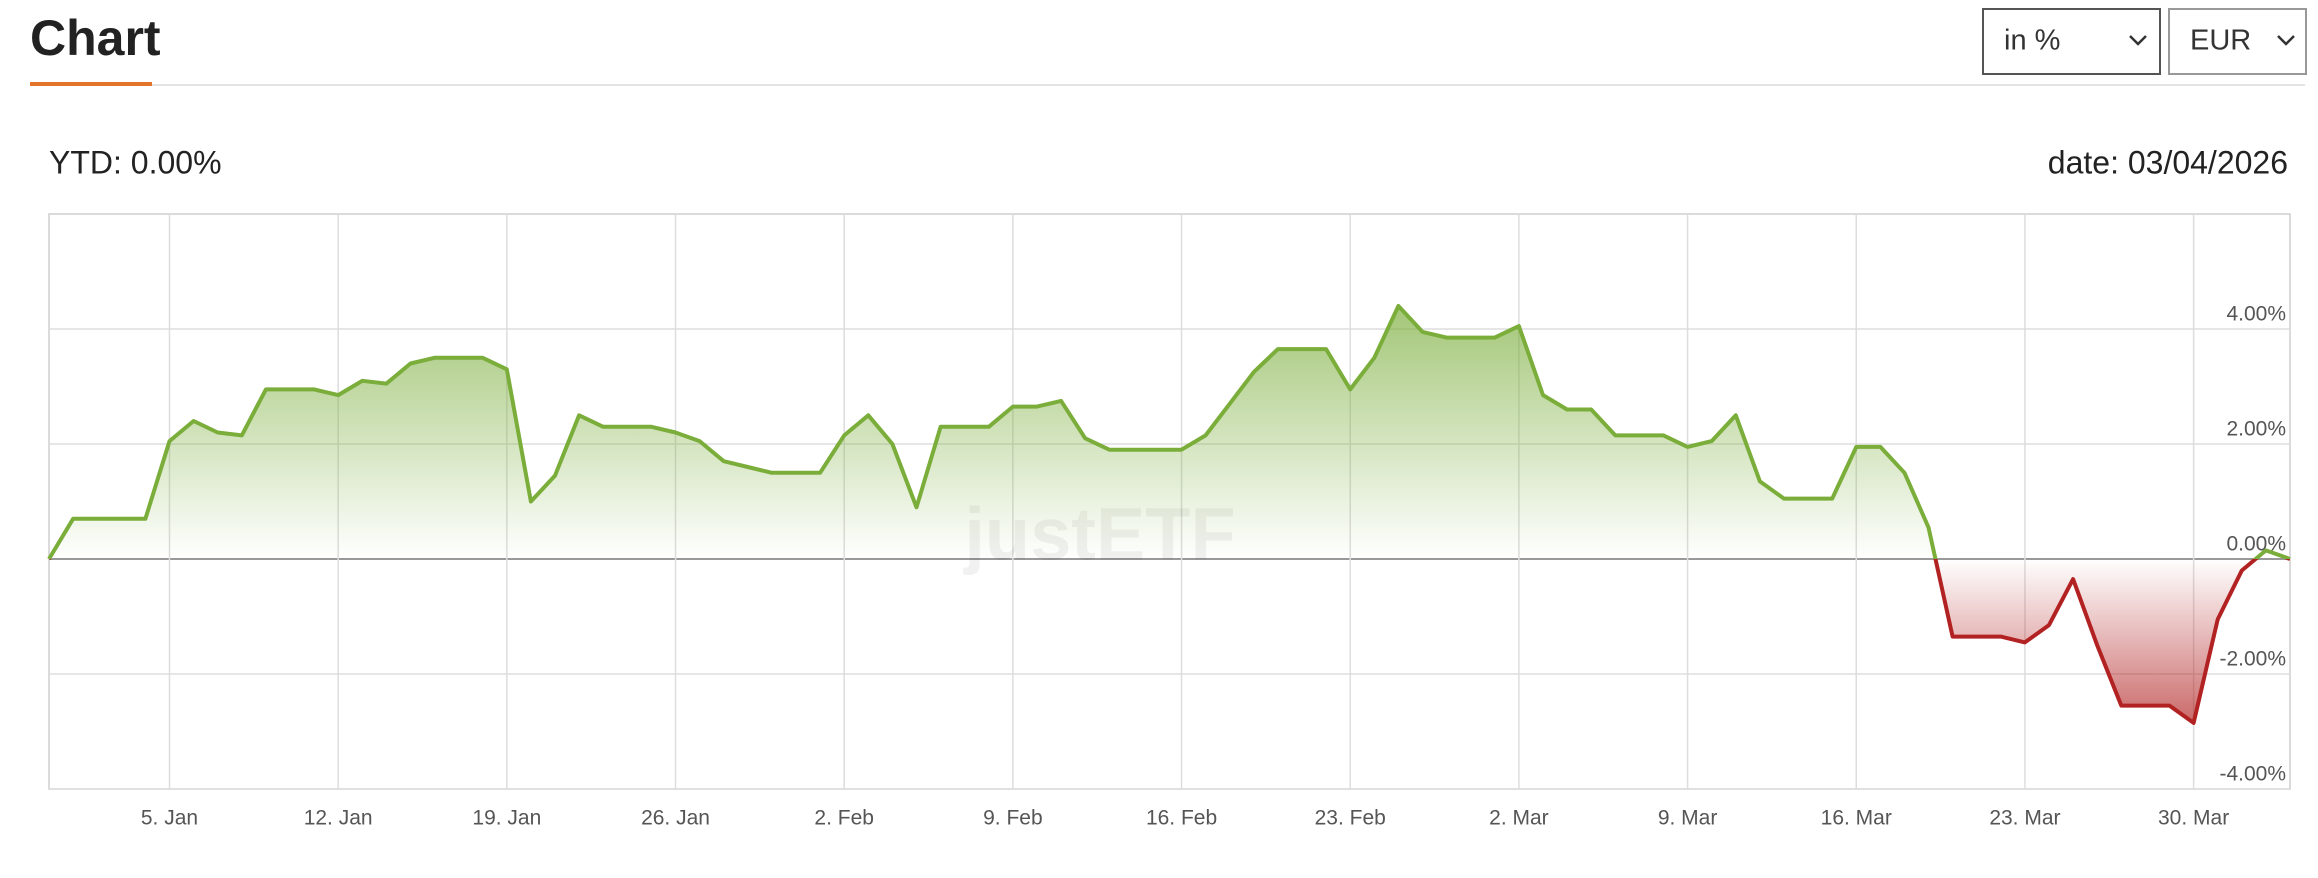 Image resolution: width=2318 pixels, height=878 pixels. What do you see at coordinates (2256, 429) in the screenshot?
I see `y-tick-label: 2.00%` at bounding box center [2256, 429].